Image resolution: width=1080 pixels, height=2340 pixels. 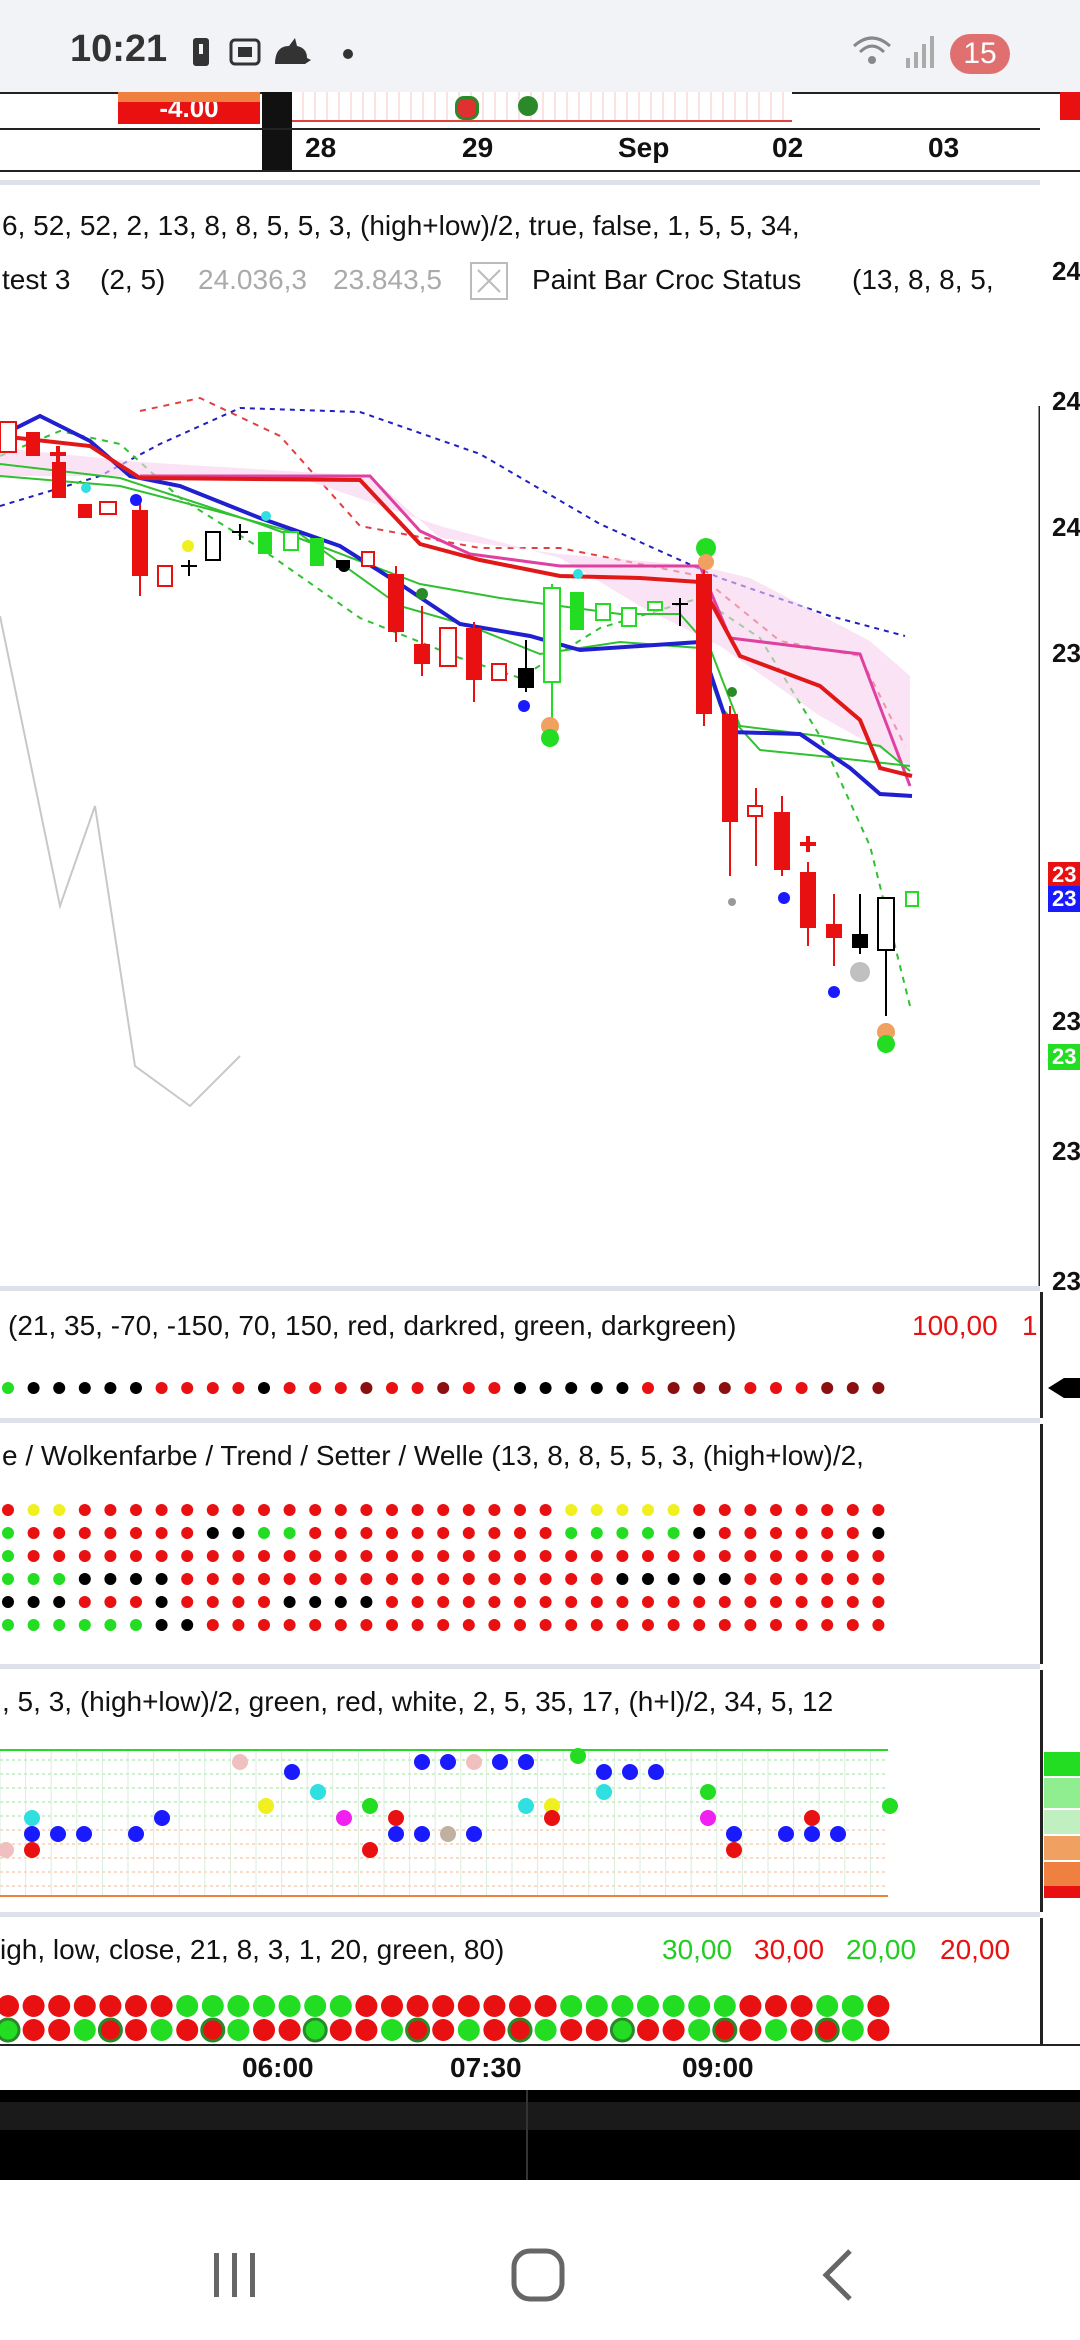 What do you see at coordinates (840, 2275) in the screenshot?
I see `back-icon` at bounding box center [840, 2275].